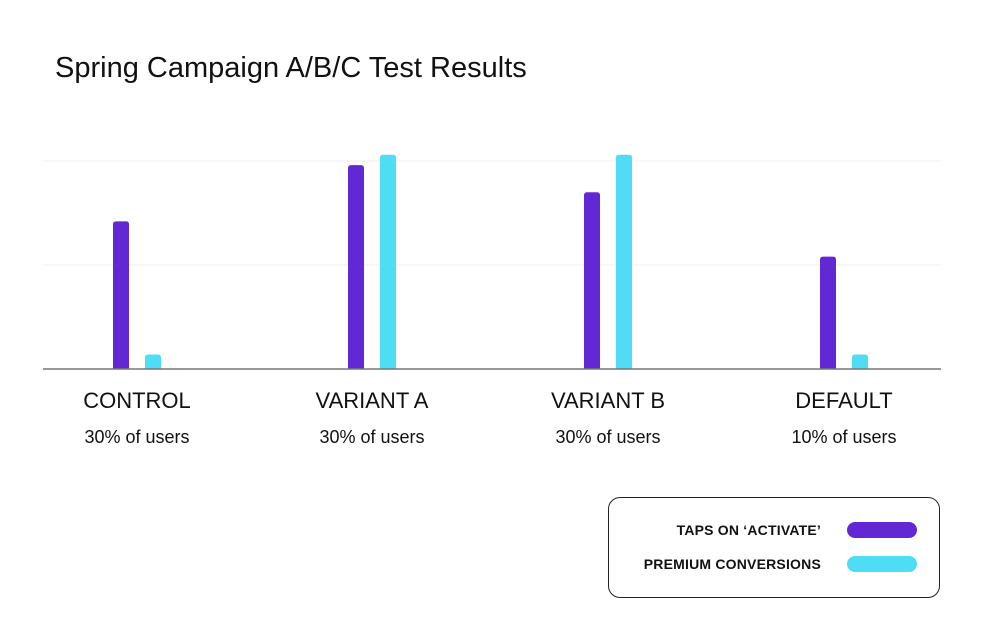  I want to click on category-note-variant-a: 30% of users, so click(372, 437).